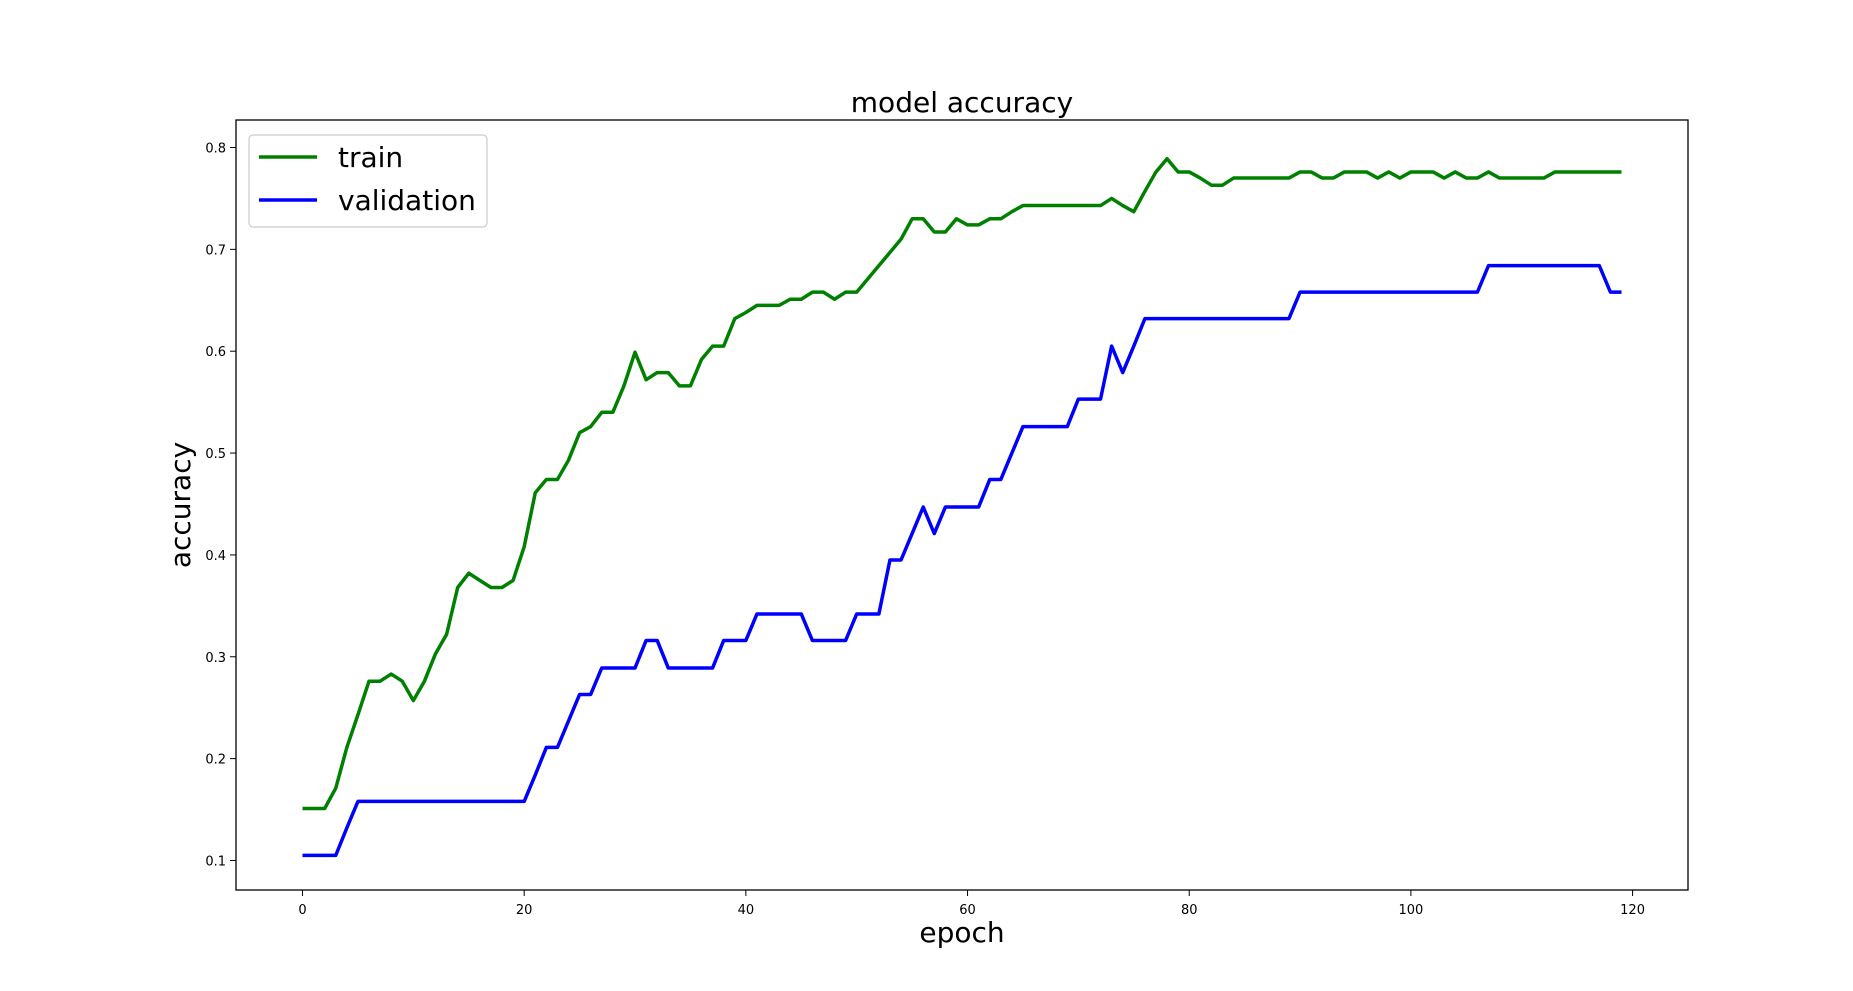  What do you see at coordinates (1632, 910) in the screenshot?
I see `x-tick-label: 120` at bounding box center [1632, 910].